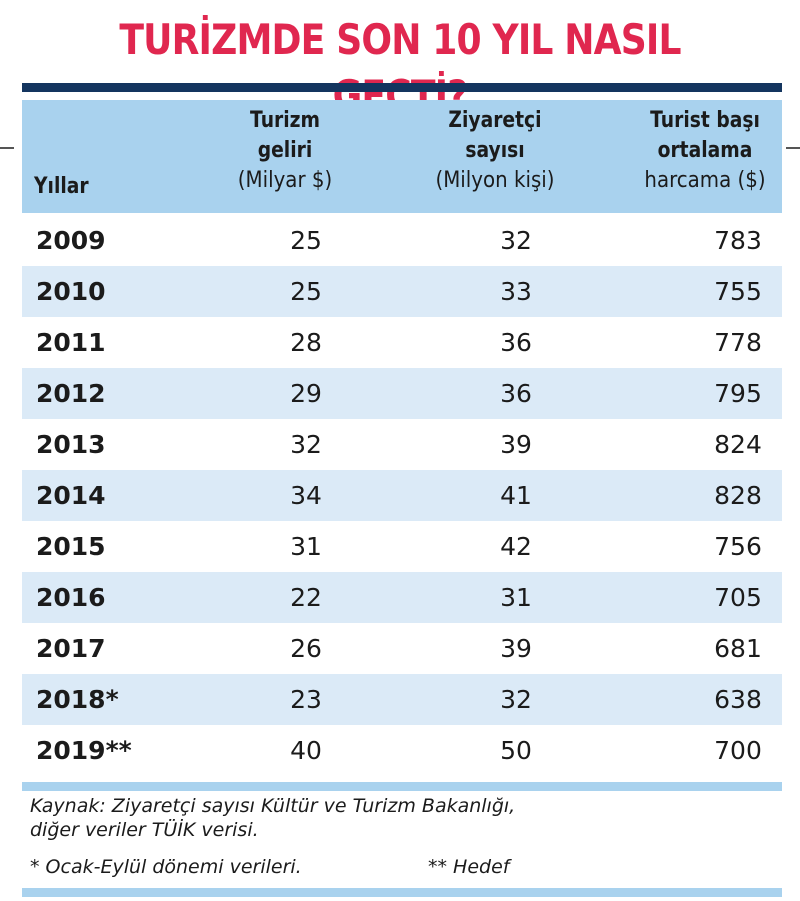  Describe the element at coordinates (516, 597) in the screenshot. I see `visitors-cell: 31` at that location.